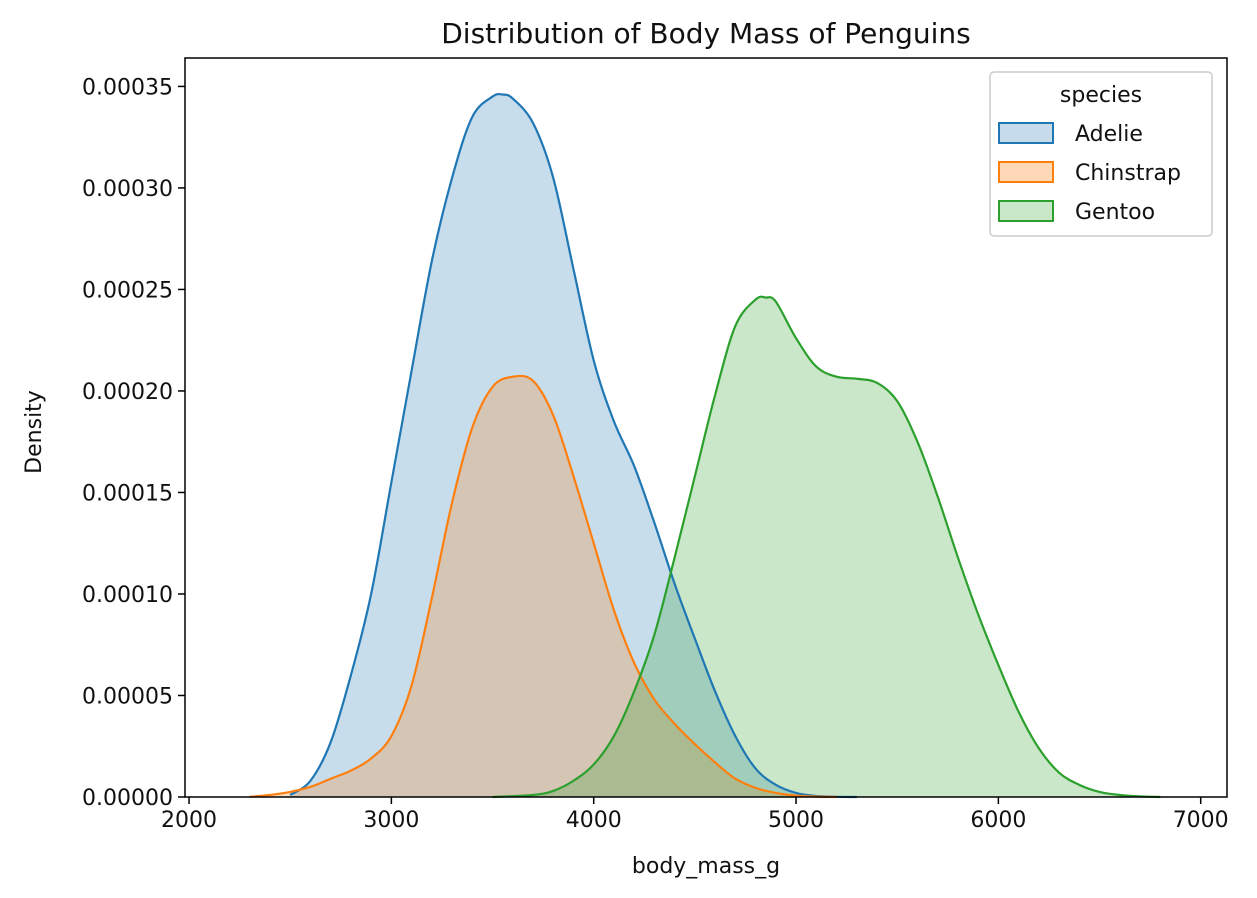  What do you see at coordinates (998, 820) in the screenshot?
I see `x-tick-label: 6000` at bounding box center [998, 820].